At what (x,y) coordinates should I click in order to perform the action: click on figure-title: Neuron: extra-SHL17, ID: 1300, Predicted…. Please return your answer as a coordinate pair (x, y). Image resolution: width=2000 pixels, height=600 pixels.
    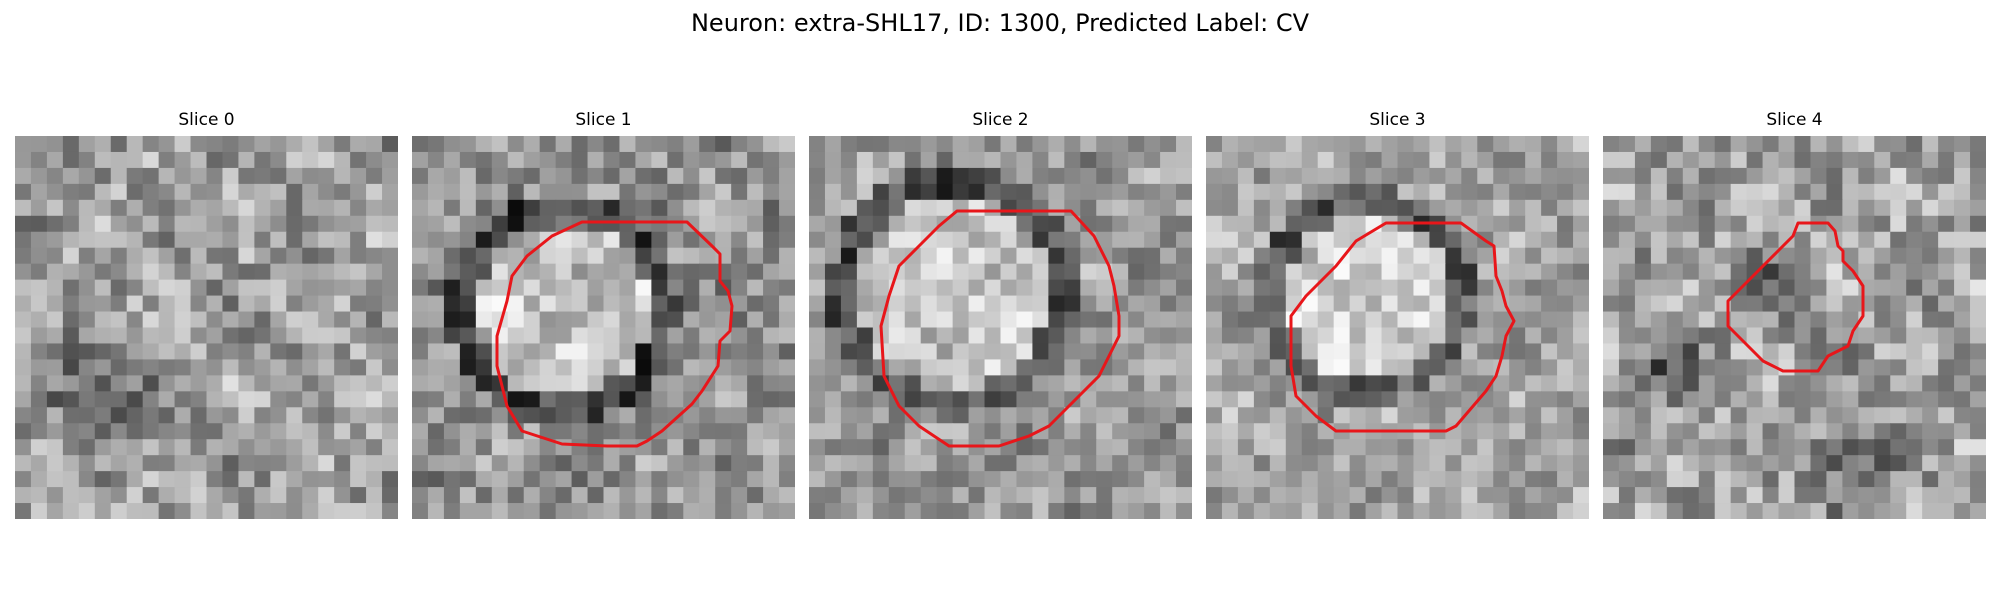
    Looking at the image, I should click on (1000, 23).